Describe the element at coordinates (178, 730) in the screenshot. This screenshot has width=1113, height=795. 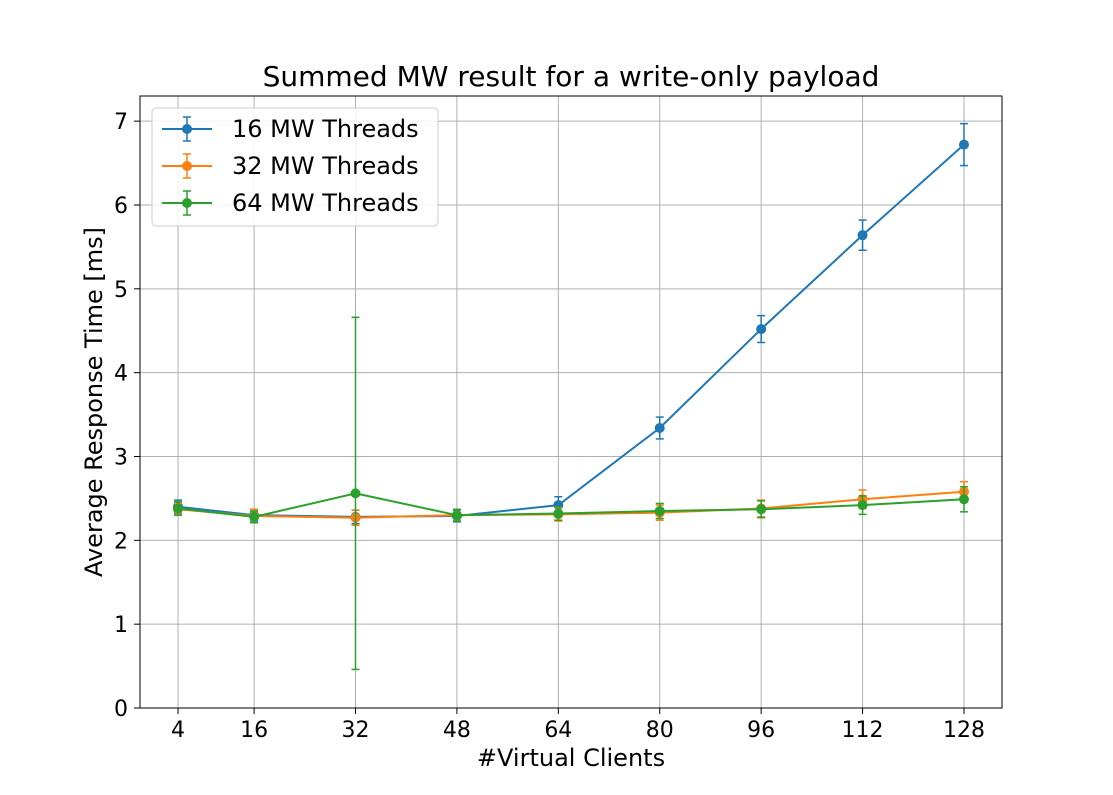
I see `x-tick-label: 4` at that location.